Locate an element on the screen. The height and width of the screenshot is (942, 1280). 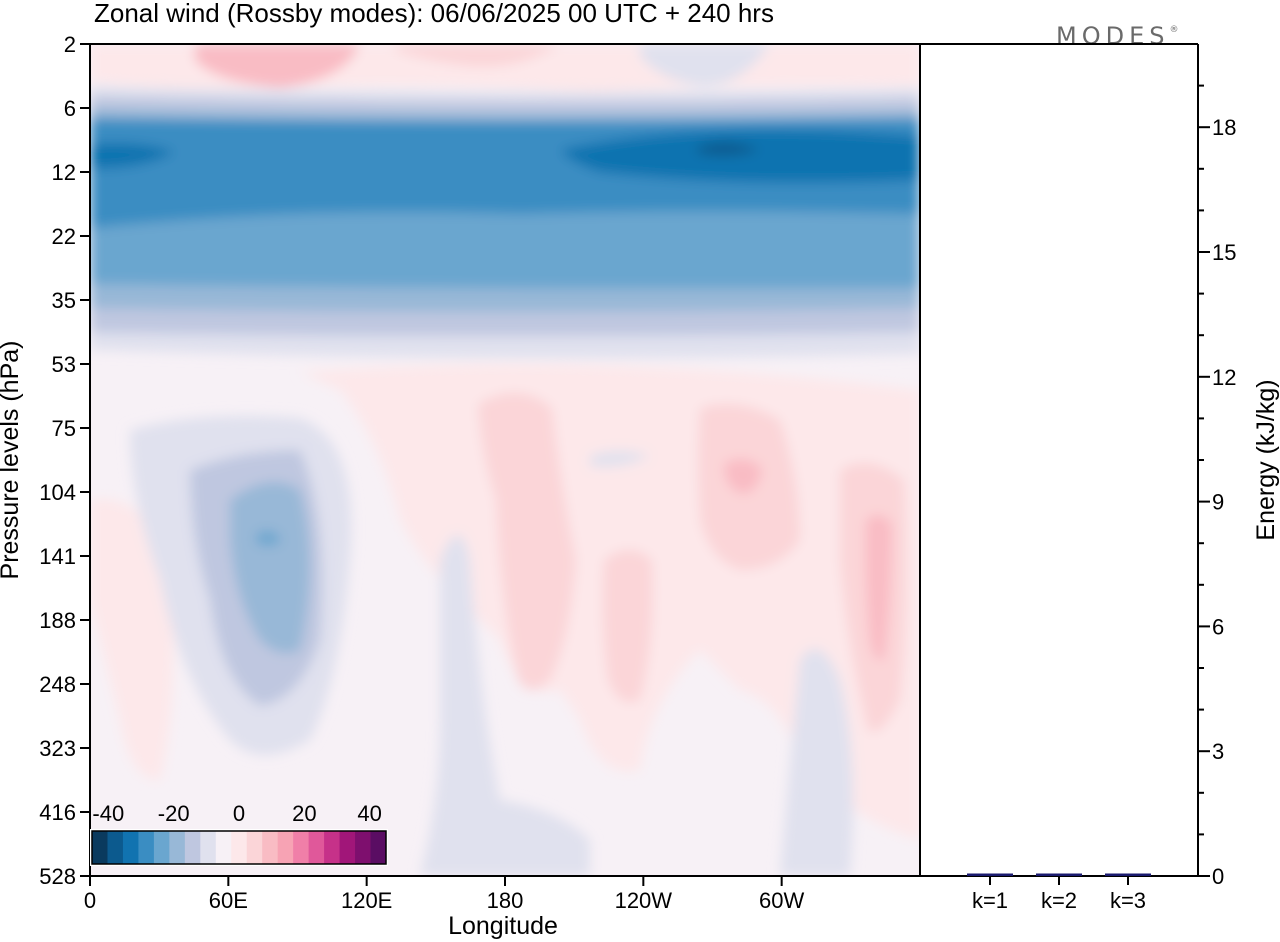
x-tick-label-5: 60W is located at coordinates (781, 900).